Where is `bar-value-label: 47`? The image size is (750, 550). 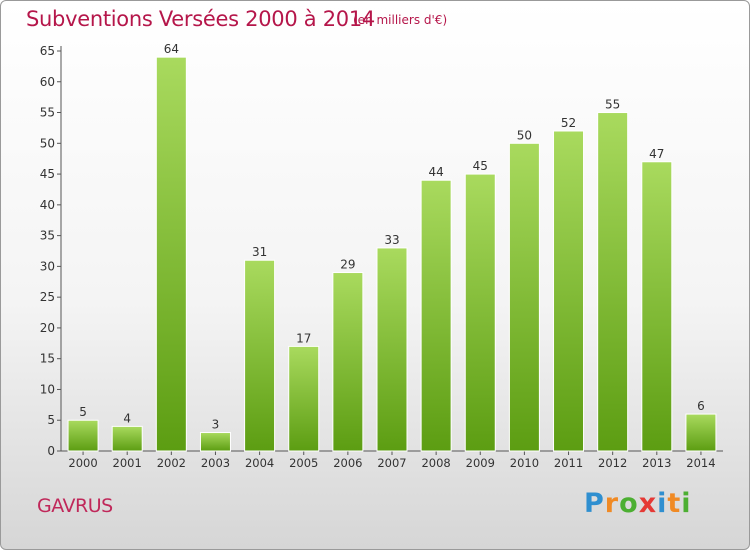 bar-value-label: 47 is located at coordinates (656, 154).